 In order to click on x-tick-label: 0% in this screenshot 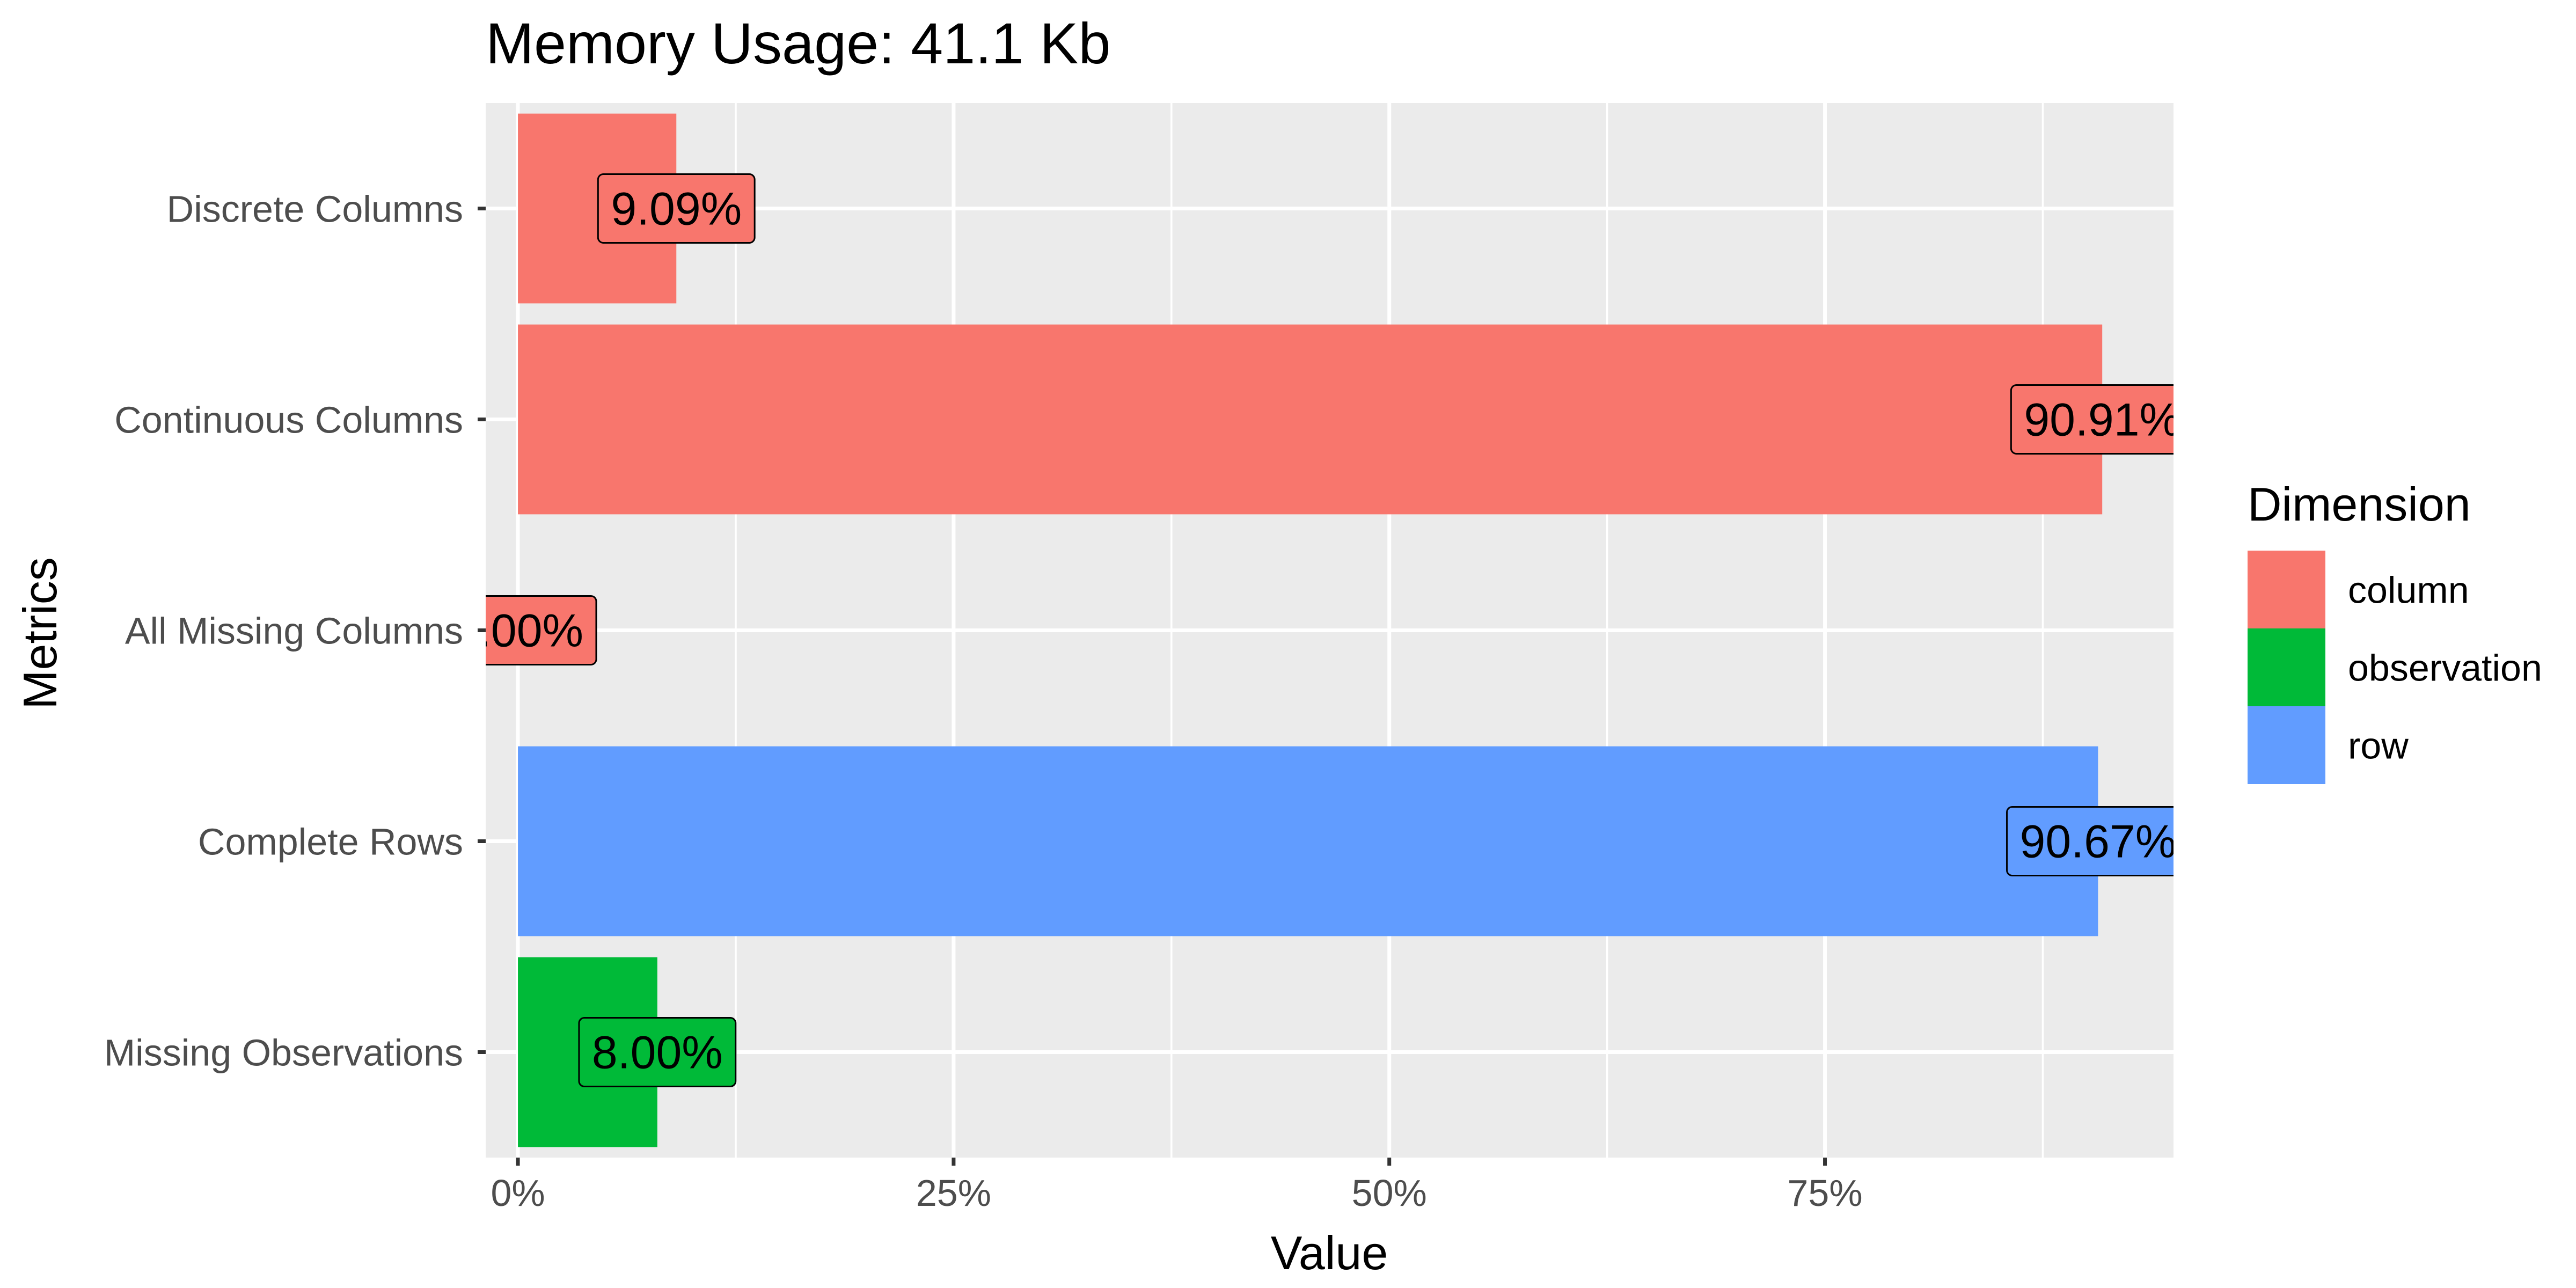, I will do `click(518, 1193)`.